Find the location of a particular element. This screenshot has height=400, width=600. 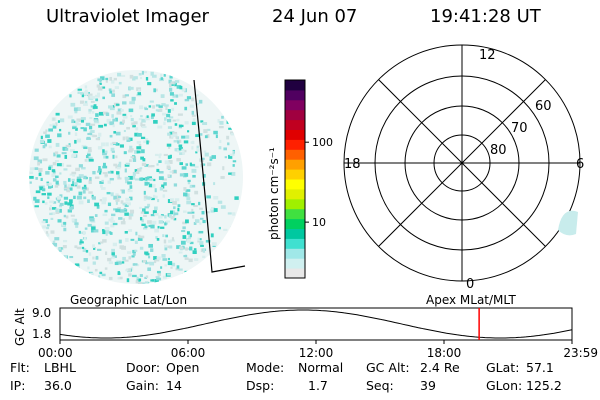

timeline-left-label: Geographic Lat/Lon is located at coordinates (128, 300).